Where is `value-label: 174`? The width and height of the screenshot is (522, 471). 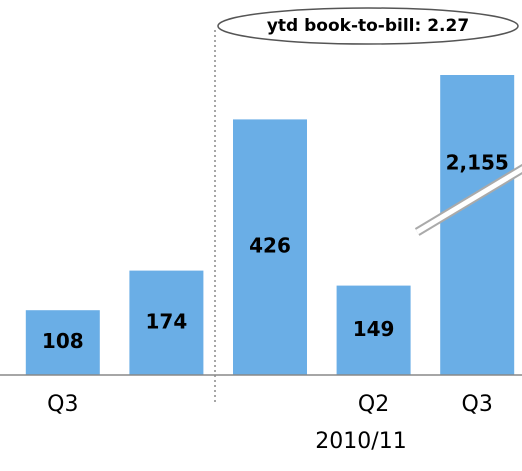 value-label: 174 is located at coordinates (167, 321).